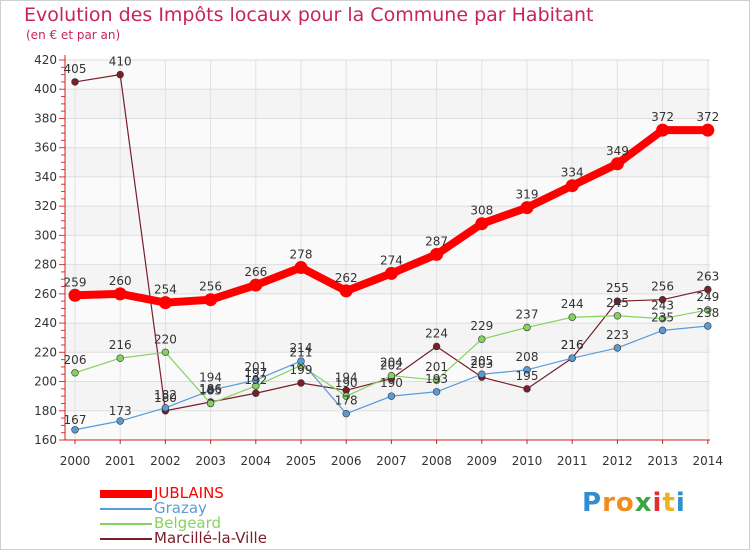  Describe the element at coordinates (436, 367) in the screenshot. I see `data-label: 201` at that location.